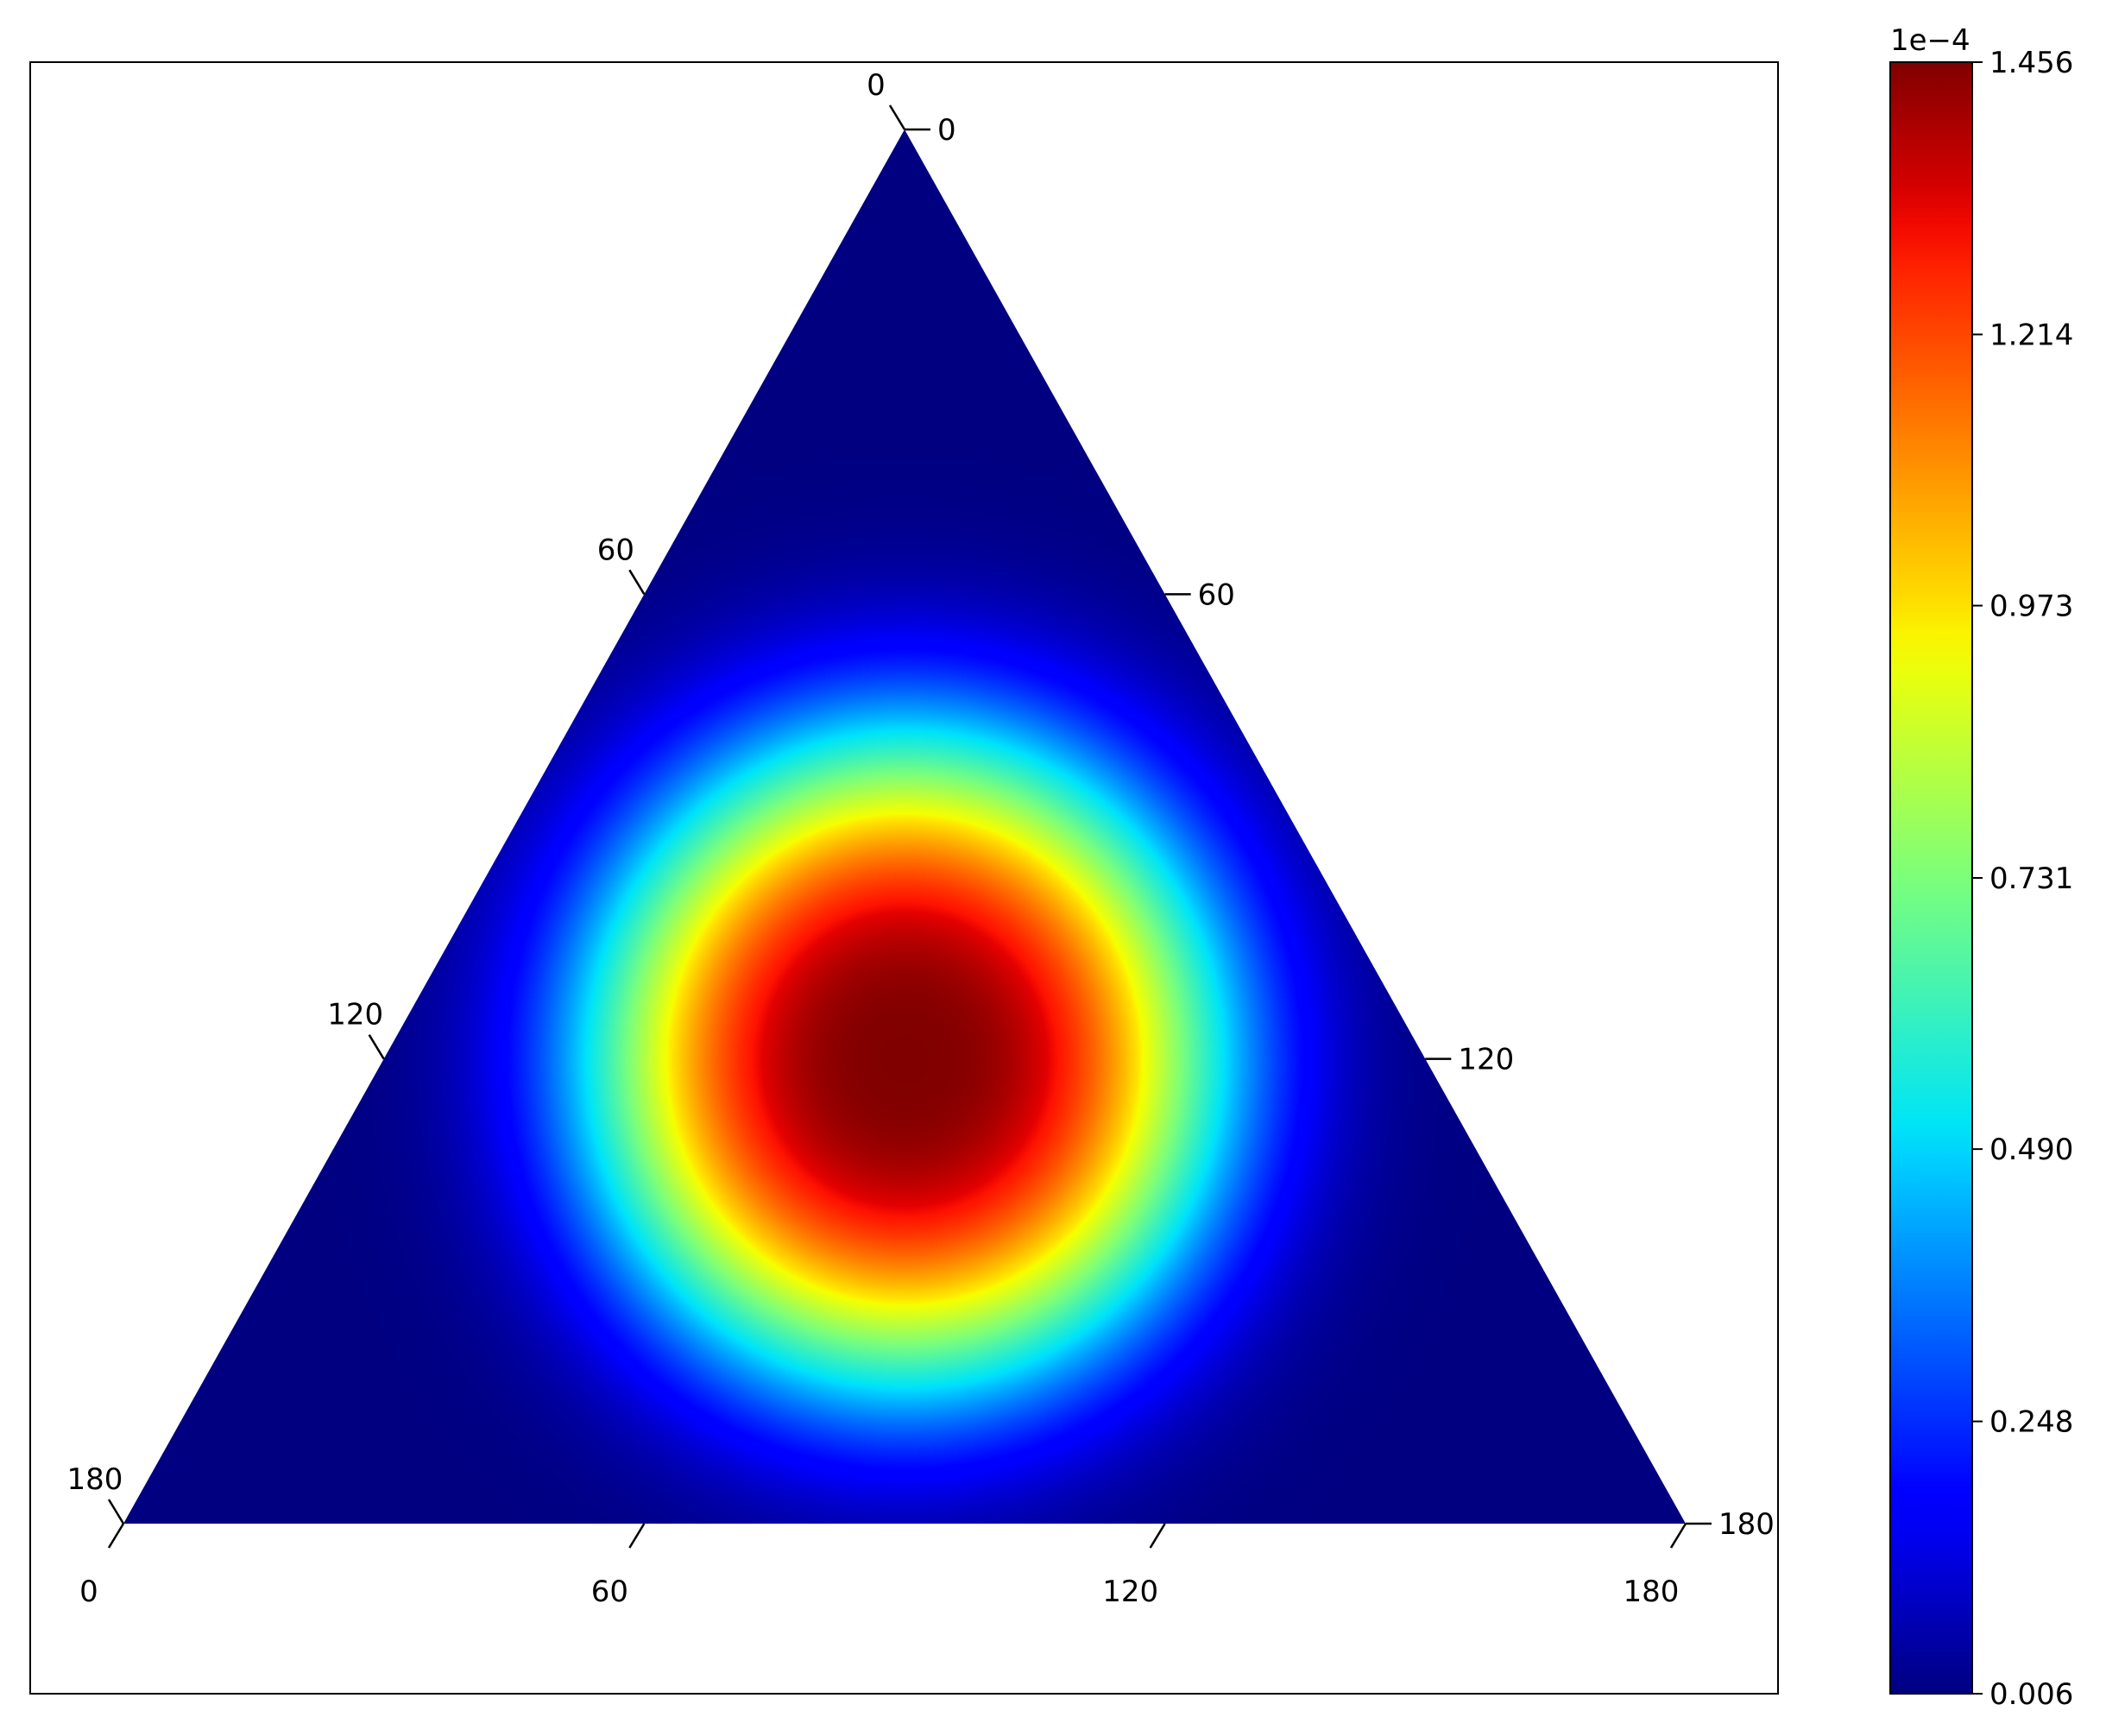 The height and width of the screenshot is (1736, 2106). What do you see at coordinates (88, 1592) in the screenshot?
I see `bottom-axis-tick-label: 0` at bounding box center [88, 1592].